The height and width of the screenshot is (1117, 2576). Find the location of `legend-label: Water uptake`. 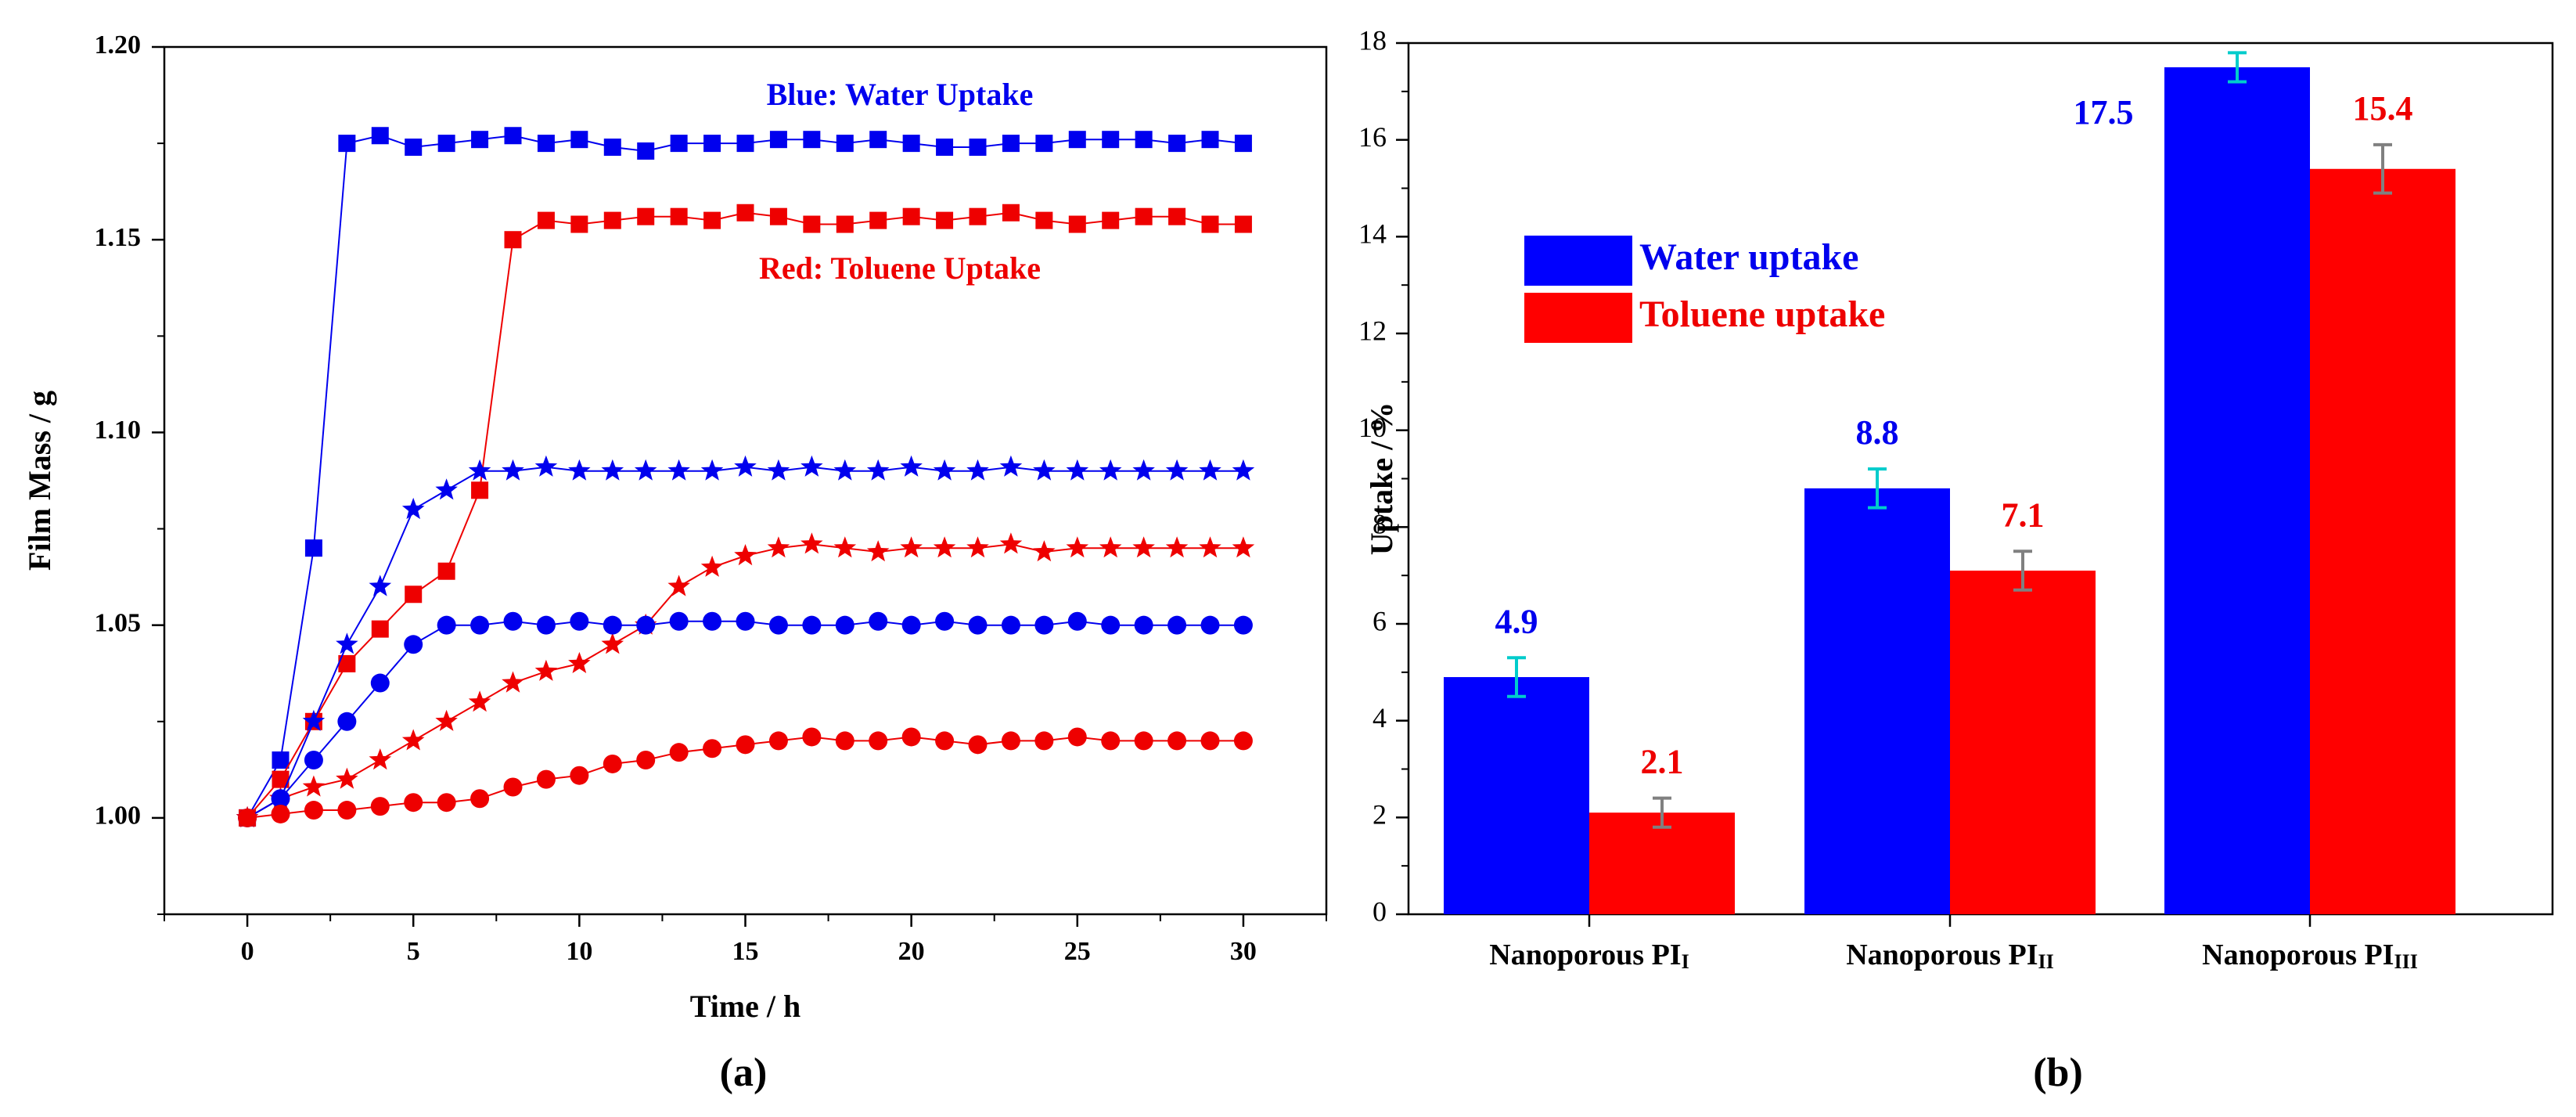

legend-label: Water uptake is located at coordinates (1749, 257).